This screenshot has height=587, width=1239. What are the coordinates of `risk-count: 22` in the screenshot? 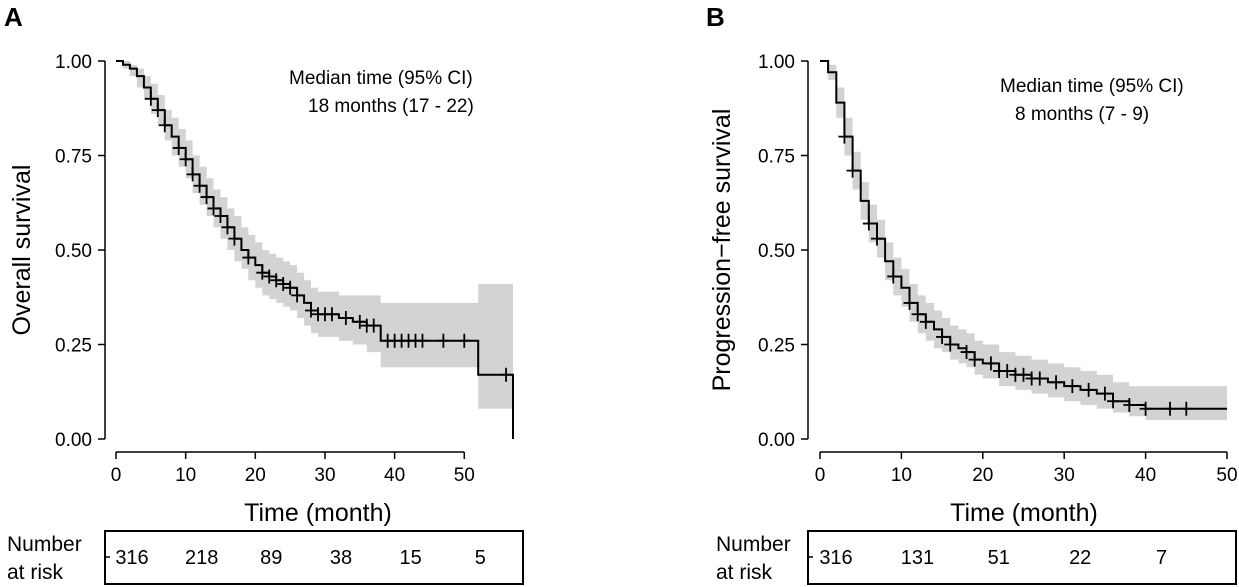 It's located at (1080, 558).